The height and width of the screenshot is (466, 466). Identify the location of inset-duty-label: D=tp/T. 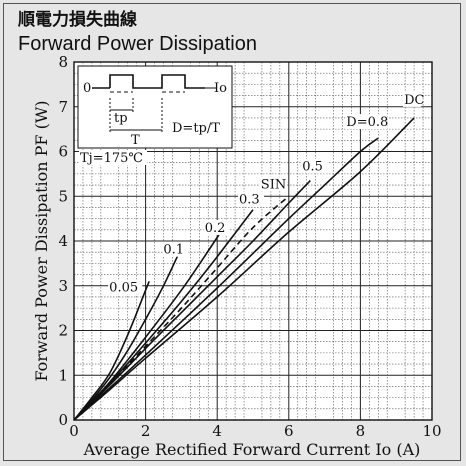
(196, 128).